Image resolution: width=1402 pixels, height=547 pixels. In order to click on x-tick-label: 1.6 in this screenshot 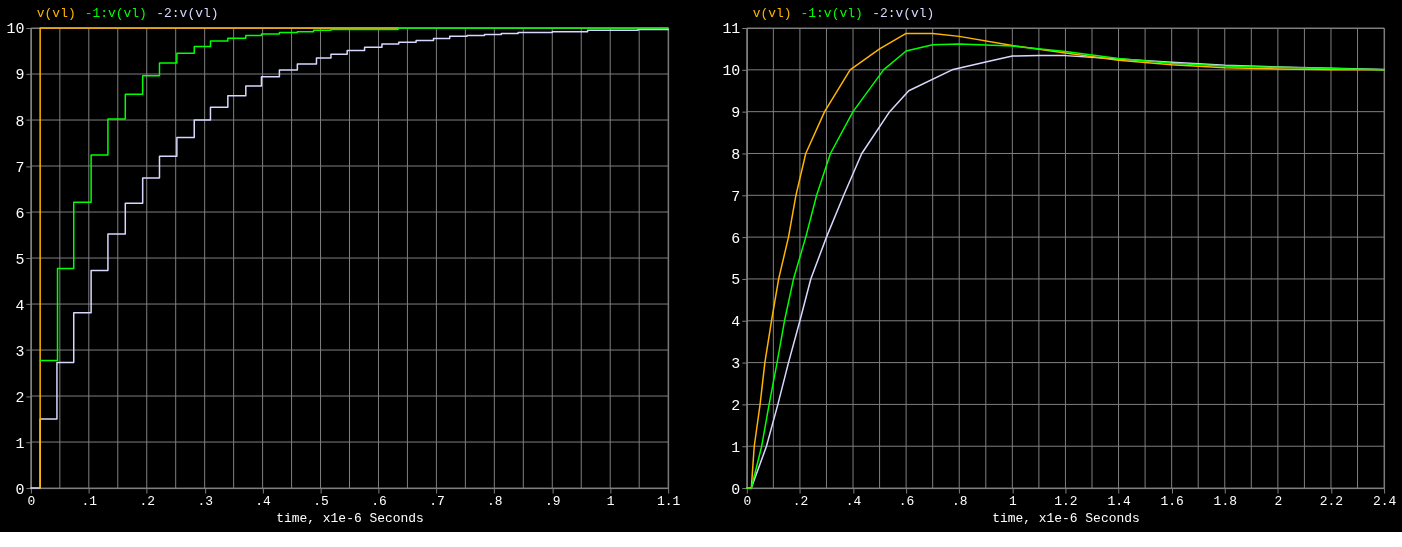, I will do `click(1172, 502)`.